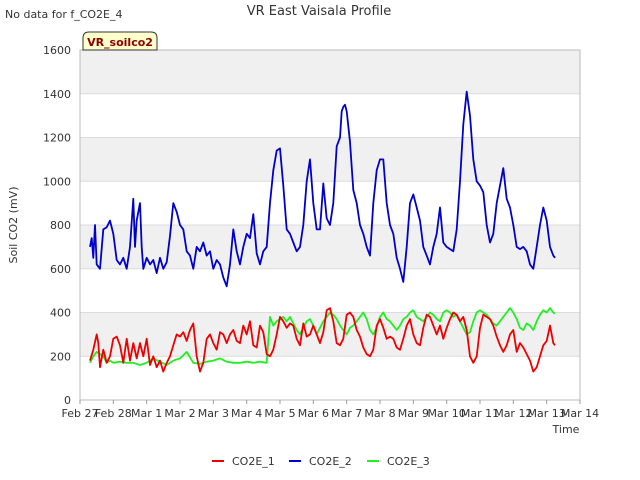 The width and height of the screenshot is (640, 480). What do you see at coordinates (57, 181) in the screenshot?
I see `y-tick-label: 1000` at bounding box center [57, 181].